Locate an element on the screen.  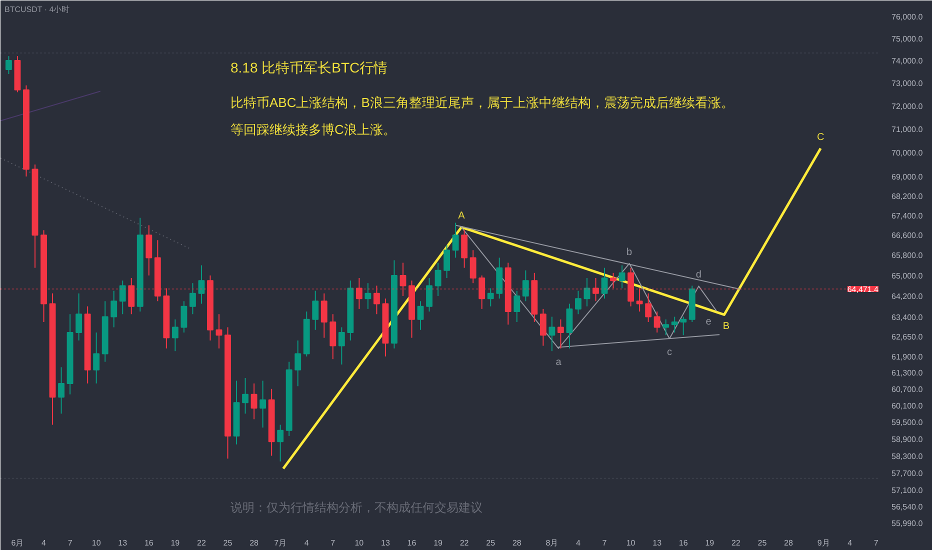
y-tick-label: 72,000.0 is located at coordinates (908, 106).